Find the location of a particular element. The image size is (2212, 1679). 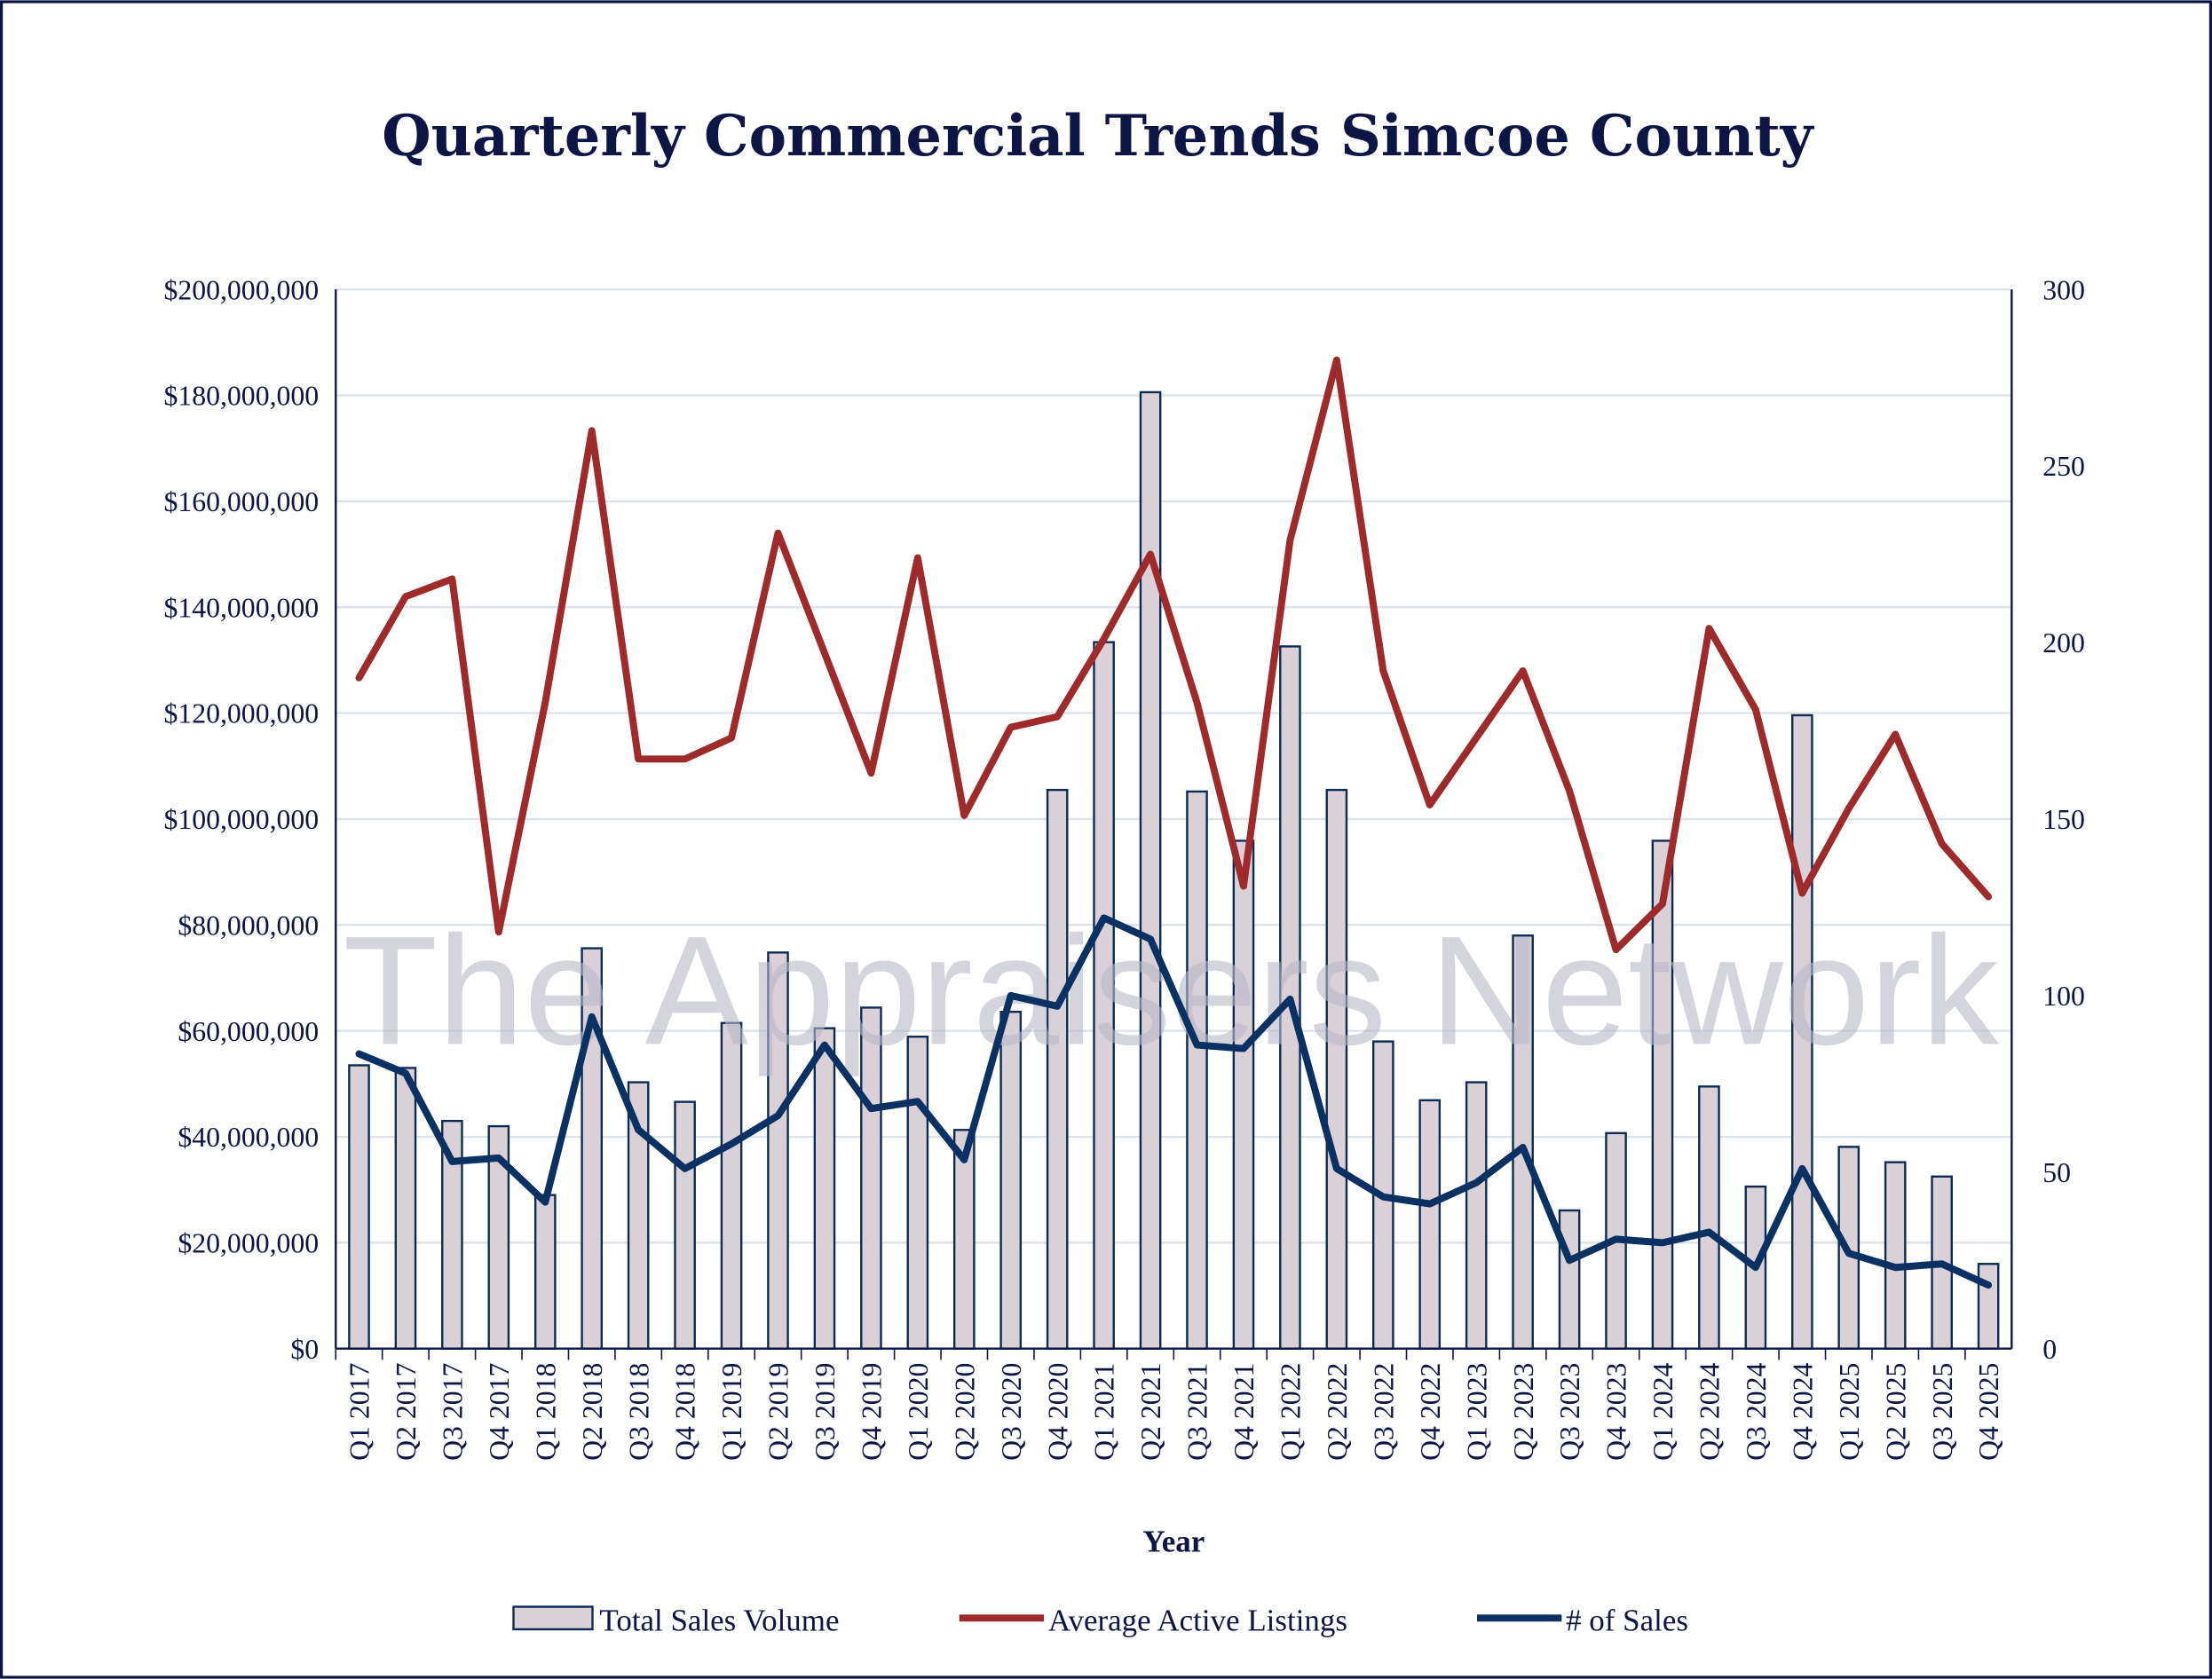

y-tick-label-left: $160,000,000 is located at coordinates (241, 502).